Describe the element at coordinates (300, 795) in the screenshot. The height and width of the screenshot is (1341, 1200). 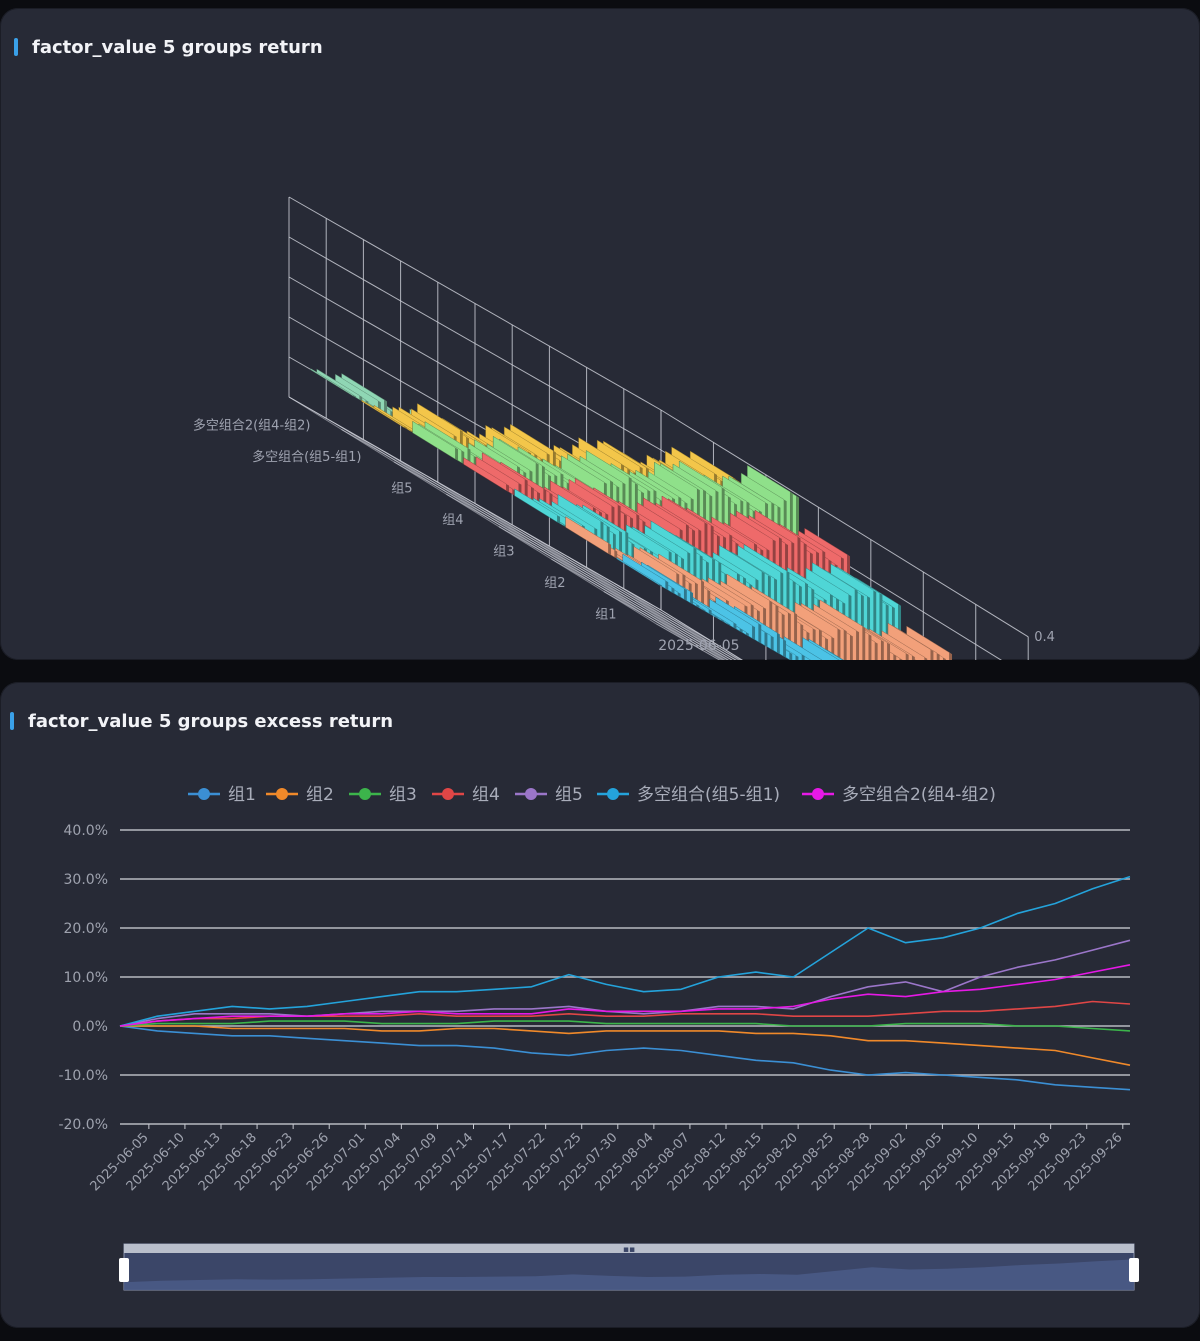
I see `legend-item: 组2` at that location.